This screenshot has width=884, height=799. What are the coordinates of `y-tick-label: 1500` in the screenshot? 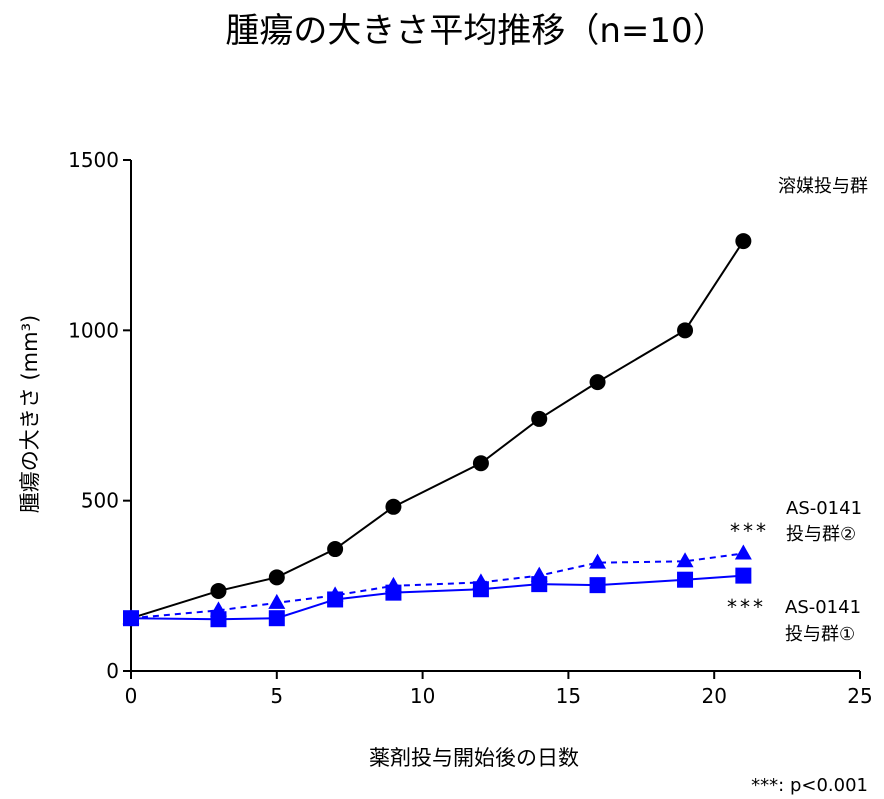 It's located at (93, 160).